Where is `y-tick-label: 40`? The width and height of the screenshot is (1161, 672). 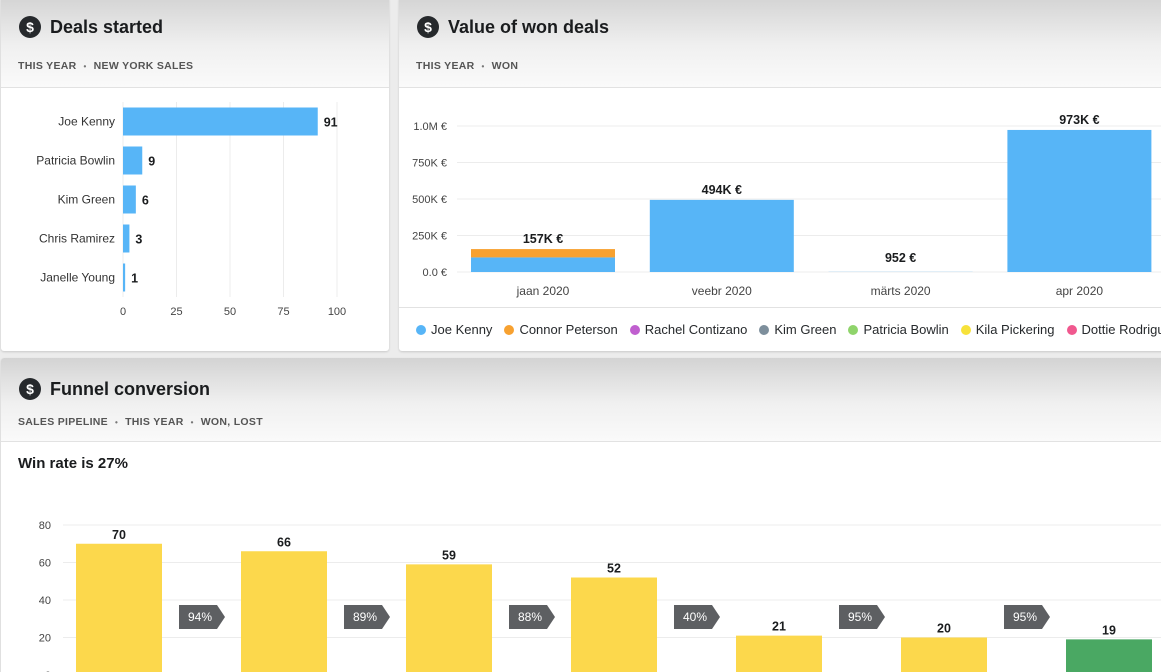
y-tick-label: 40 is located at coordinates (45, 601).